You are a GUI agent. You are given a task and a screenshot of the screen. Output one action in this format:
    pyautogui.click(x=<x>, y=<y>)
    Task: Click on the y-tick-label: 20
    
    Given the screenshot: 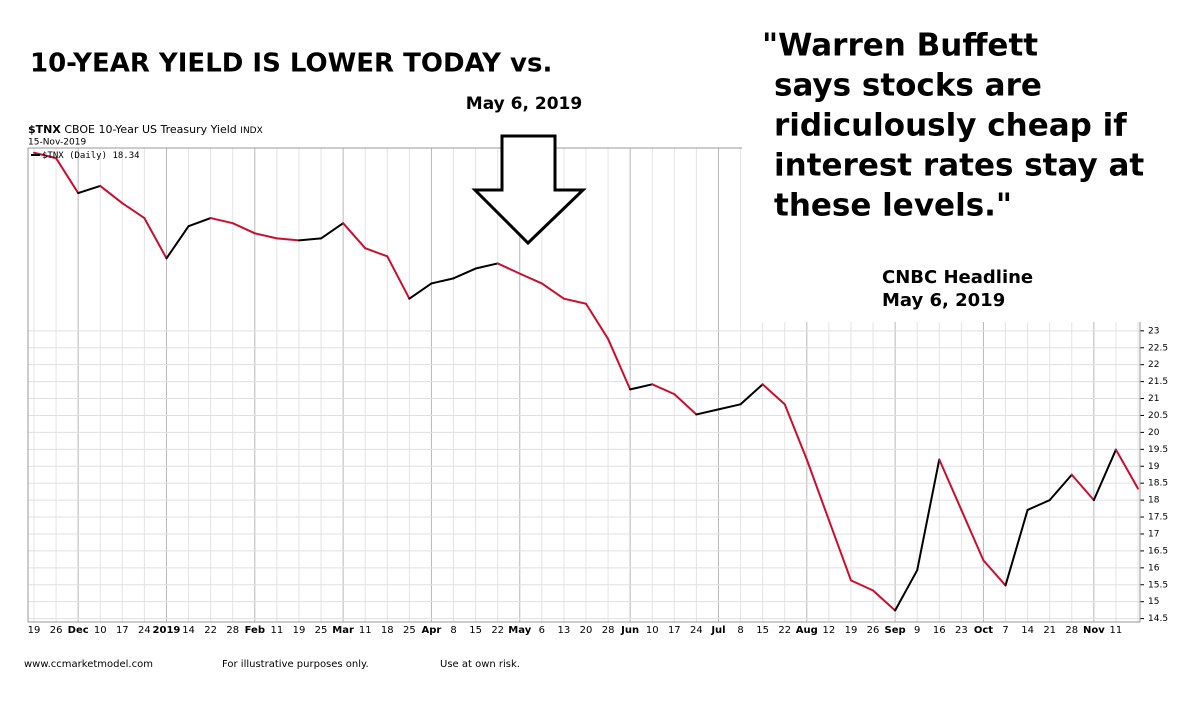 What is the action you would take?
    pyautogui.click(x=1154, y=433)
    